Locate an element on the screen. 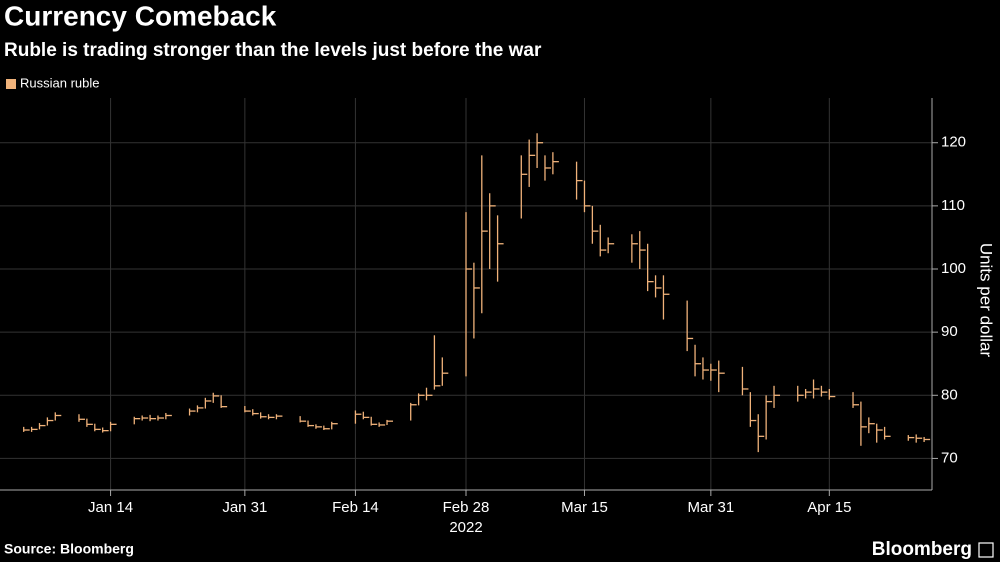  y-tick-label: 90 is located at coordinates (949, 331).